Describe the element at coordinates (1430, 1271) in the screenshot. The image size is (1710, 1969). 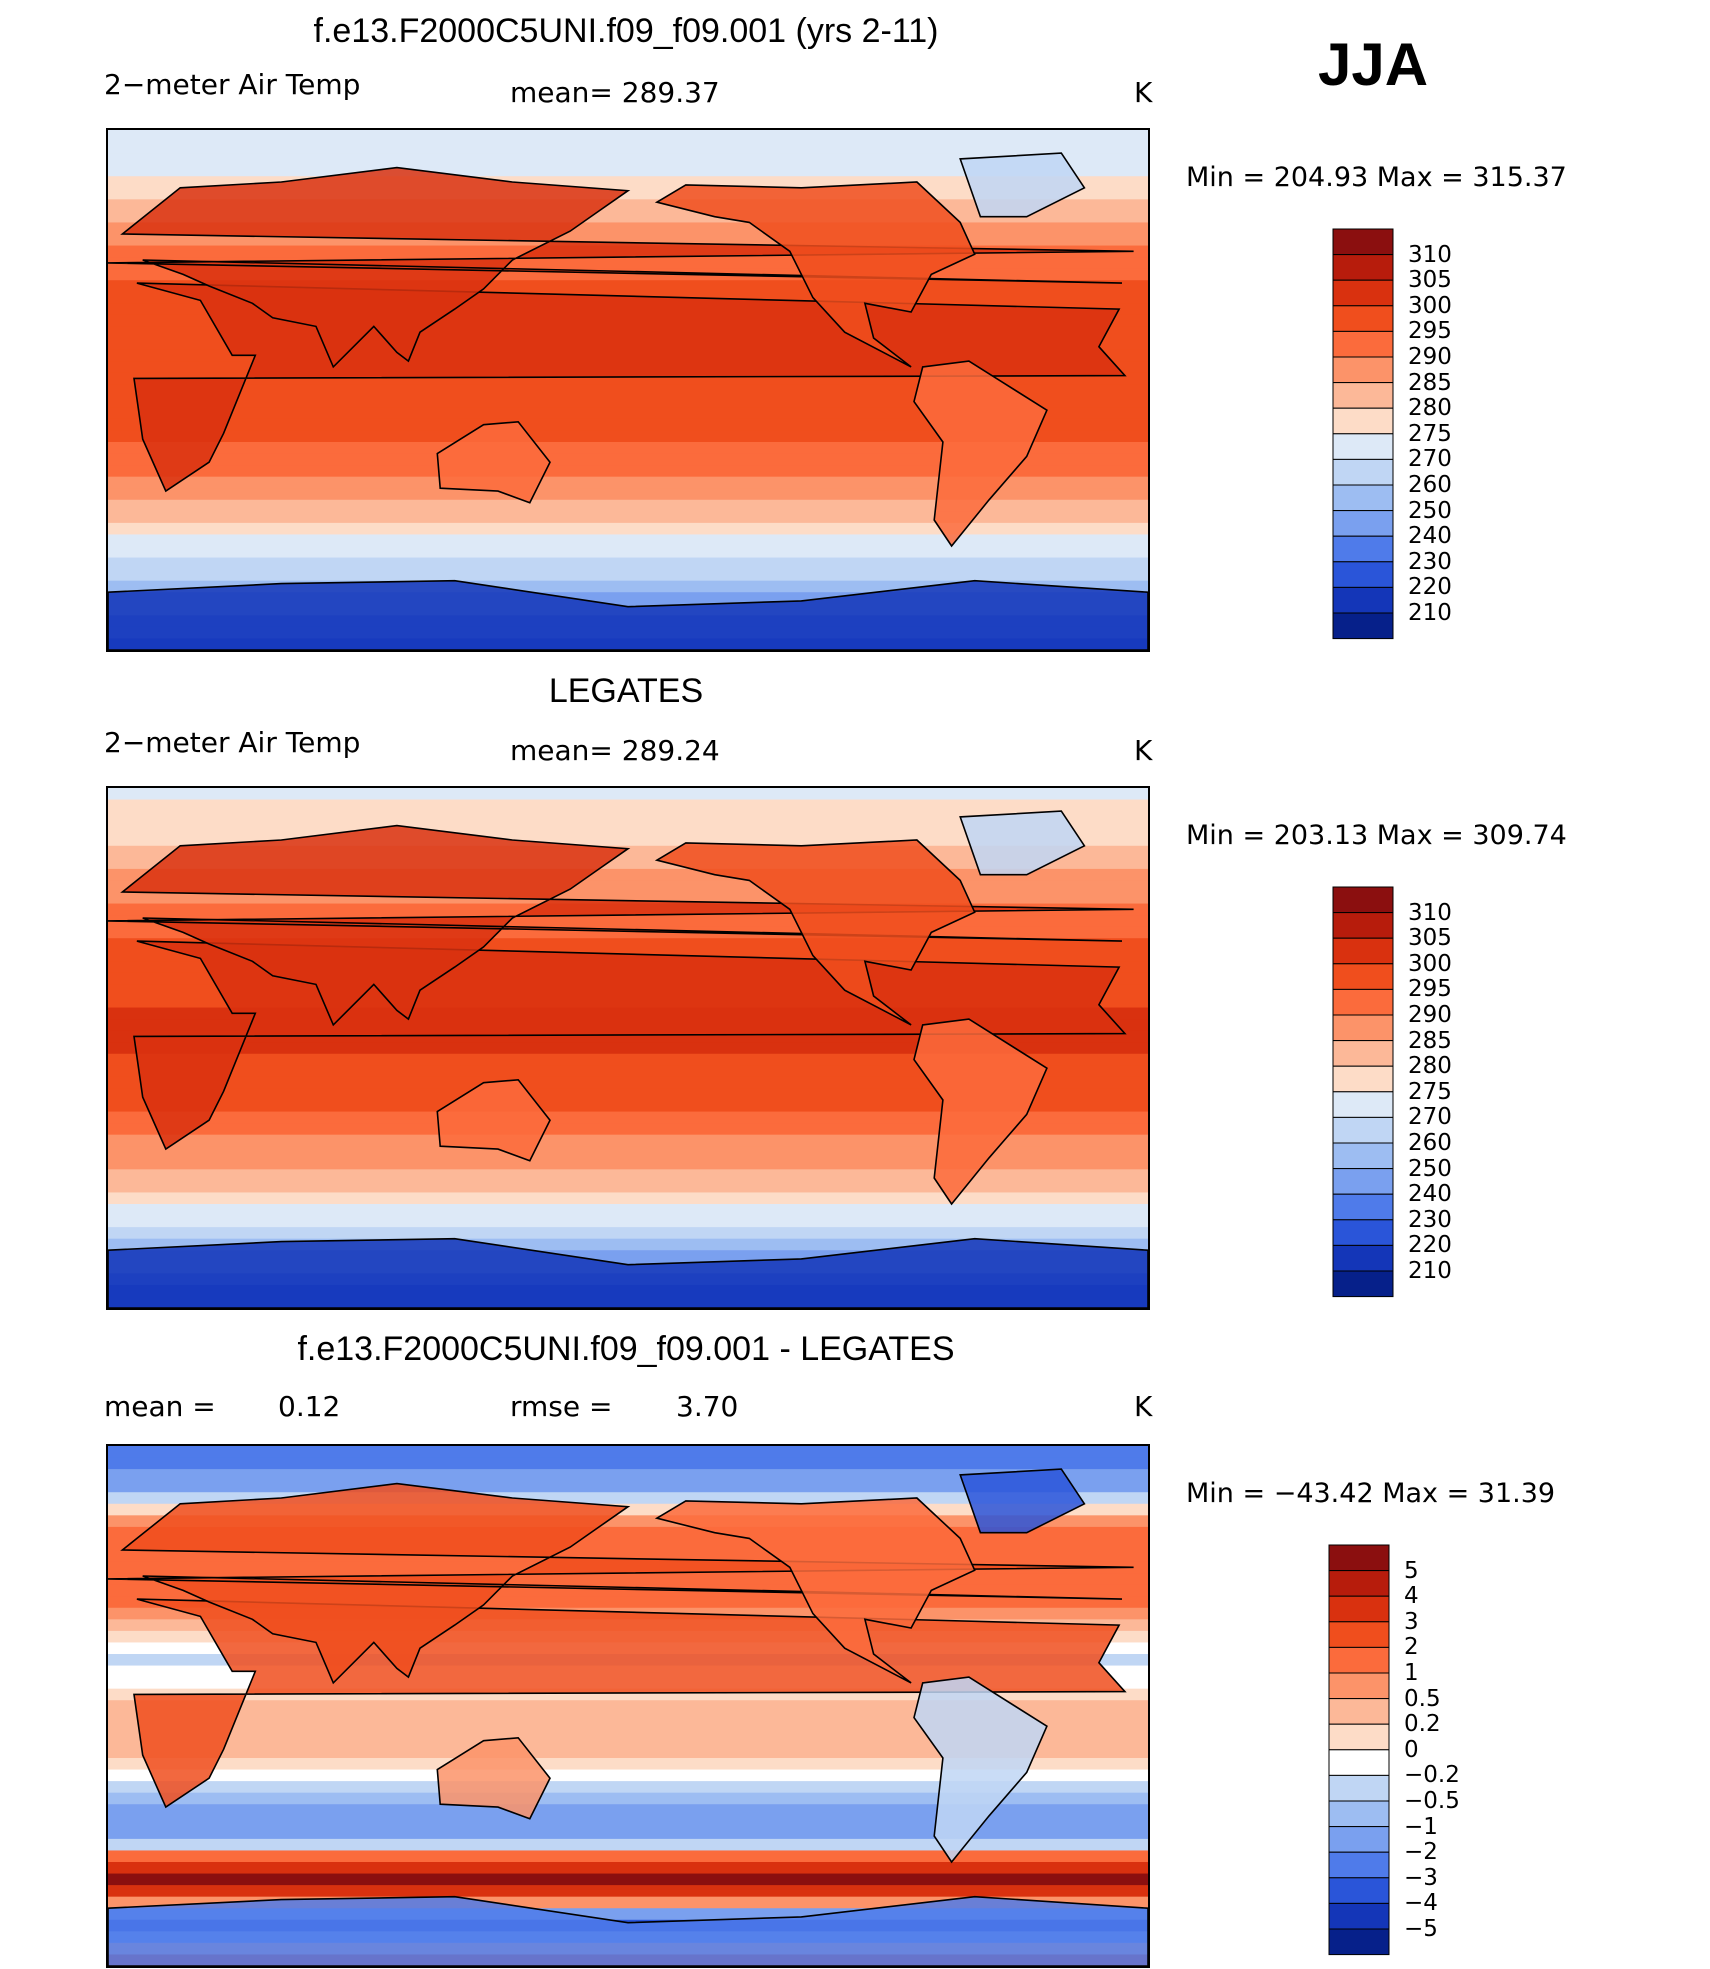
I see `colorbar-tick-label: 210` at that location.